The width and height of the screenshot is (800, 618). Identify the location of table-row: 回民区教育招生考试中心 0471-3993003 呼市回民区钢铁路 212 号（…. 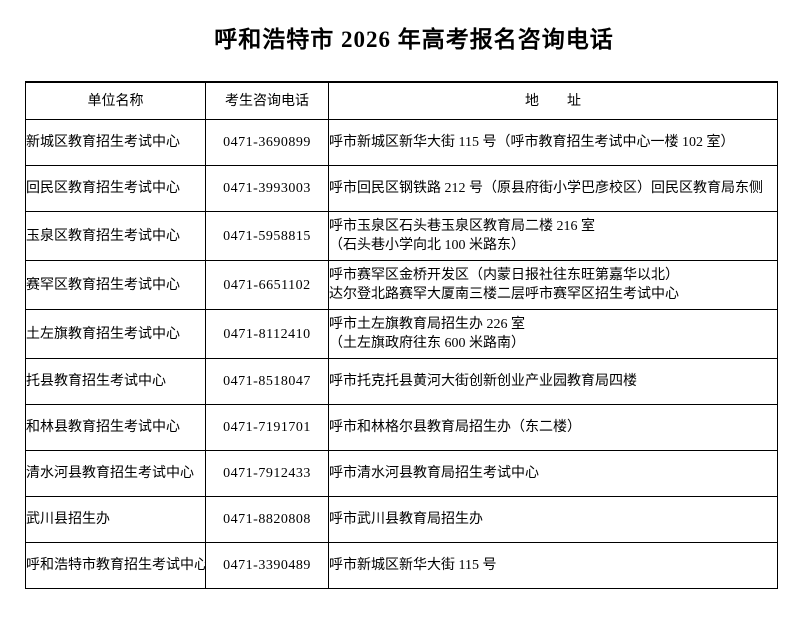
(401, 188).